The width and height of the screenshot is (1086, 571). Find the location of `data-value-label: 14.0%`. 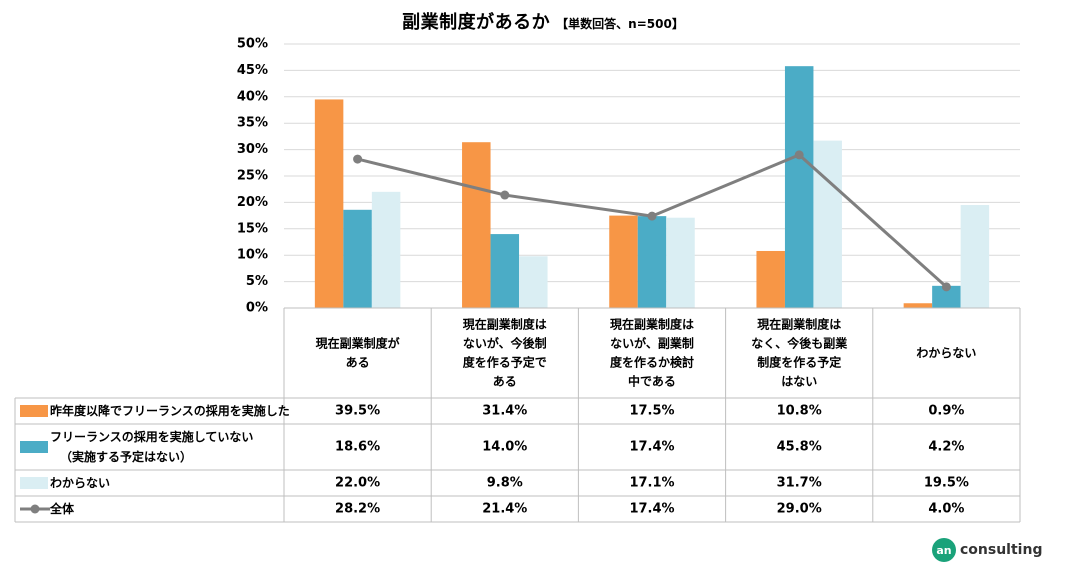

data-value-label: 14.0% is located at coordinates (504, 447).